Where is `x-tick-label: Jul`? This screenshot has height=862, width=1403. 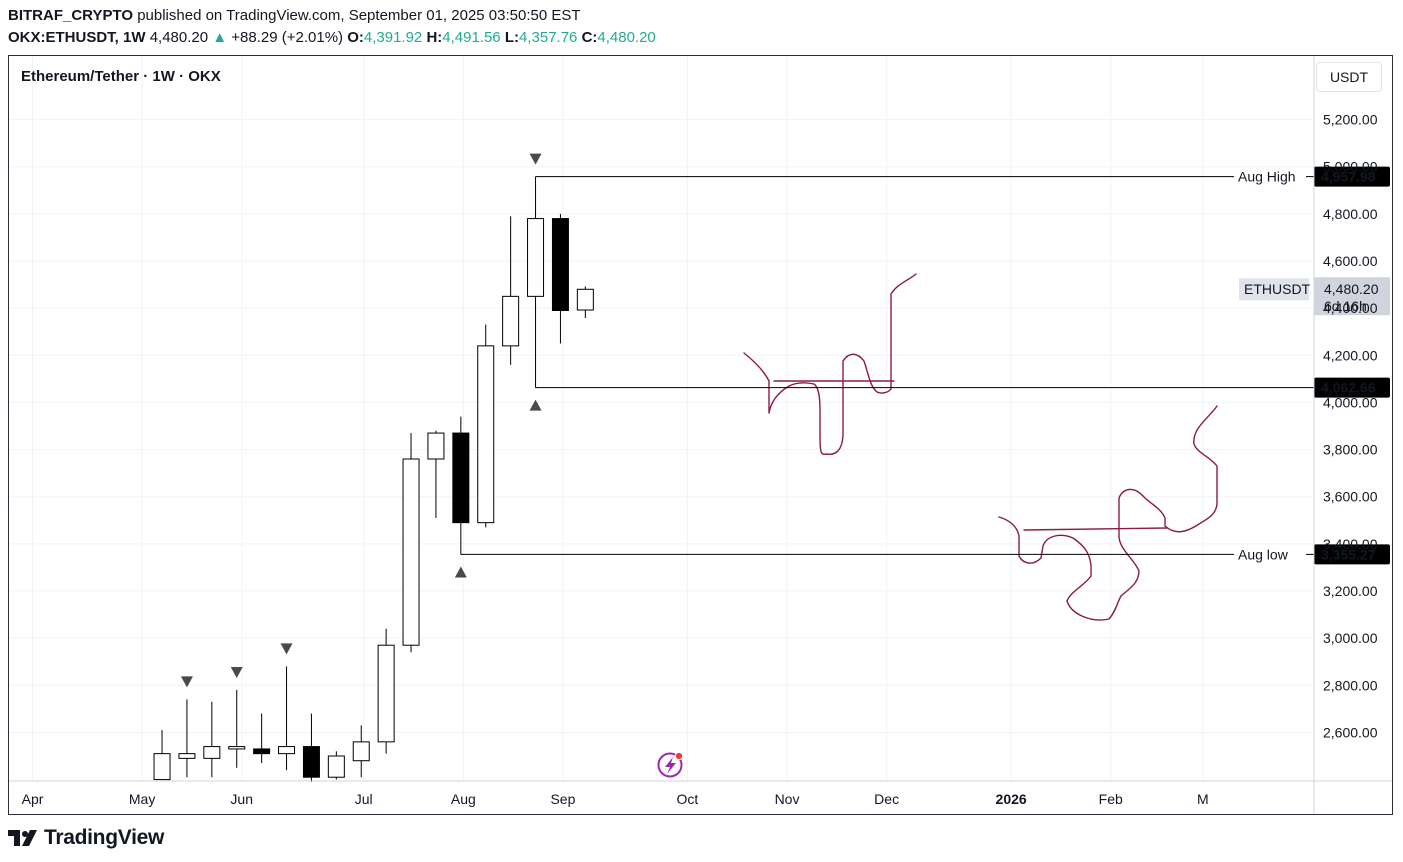
x-tick-label: Jul is located at coordinates (364, 799).